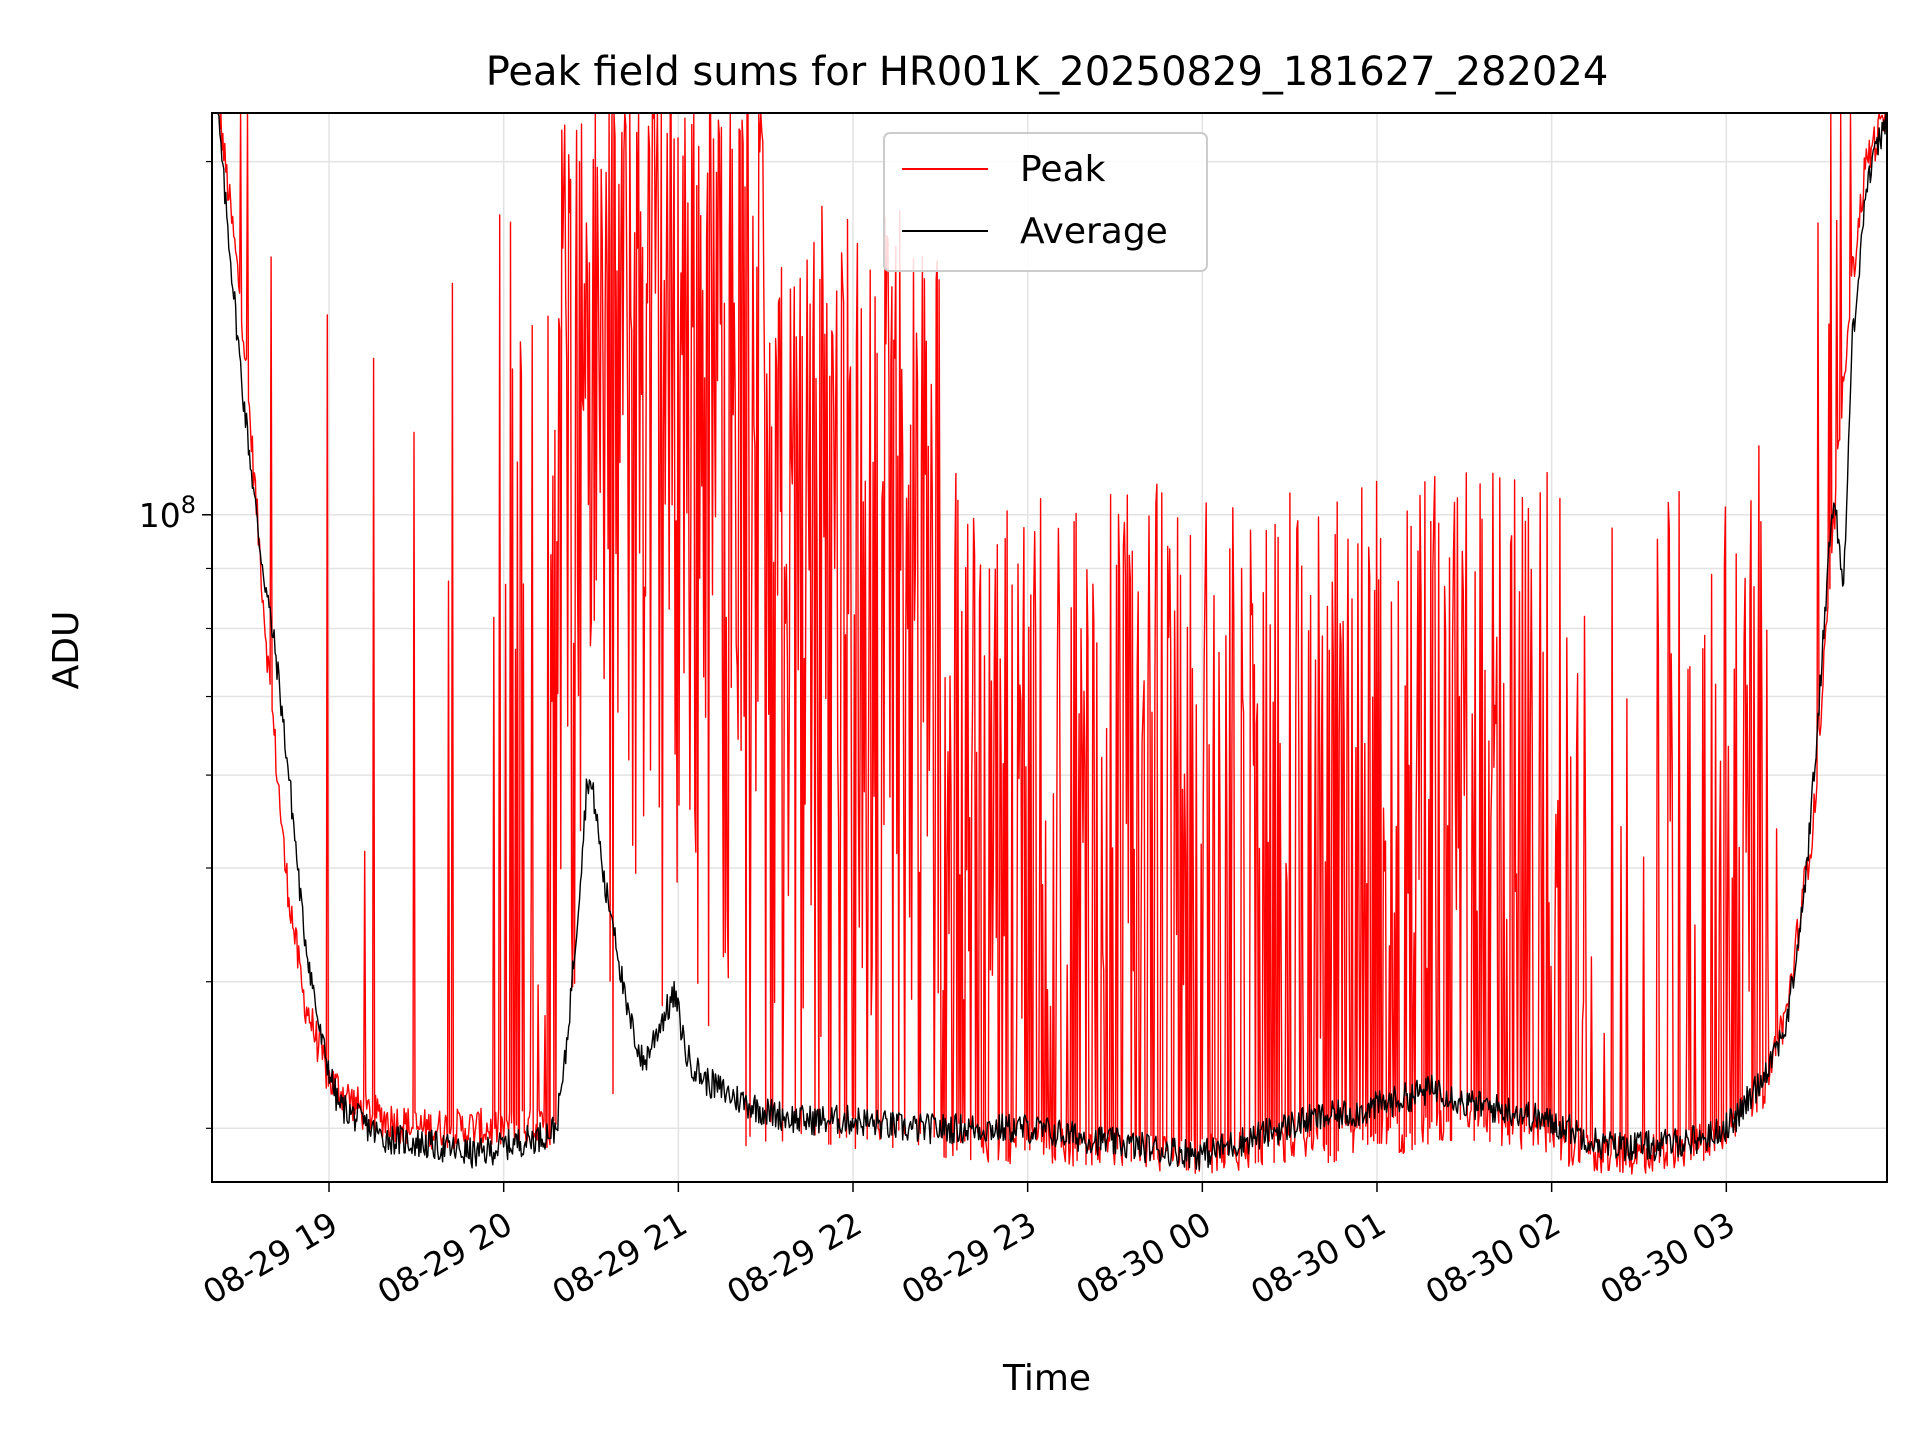 This screenshot has width=1920, height=1440. I want to click on x-tick-label: 08-29 22, so click(794, 1258).